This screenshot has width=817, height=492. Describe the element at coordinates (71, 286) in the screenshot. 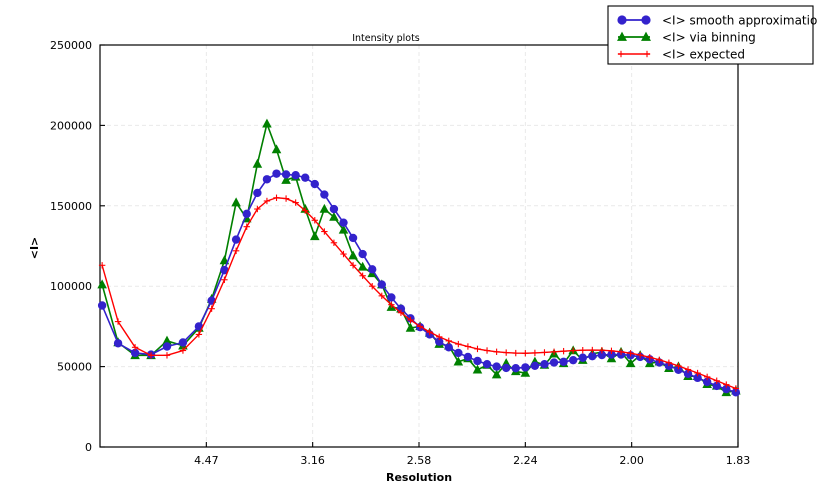

I see `y-tick-label: 100000` at that location.